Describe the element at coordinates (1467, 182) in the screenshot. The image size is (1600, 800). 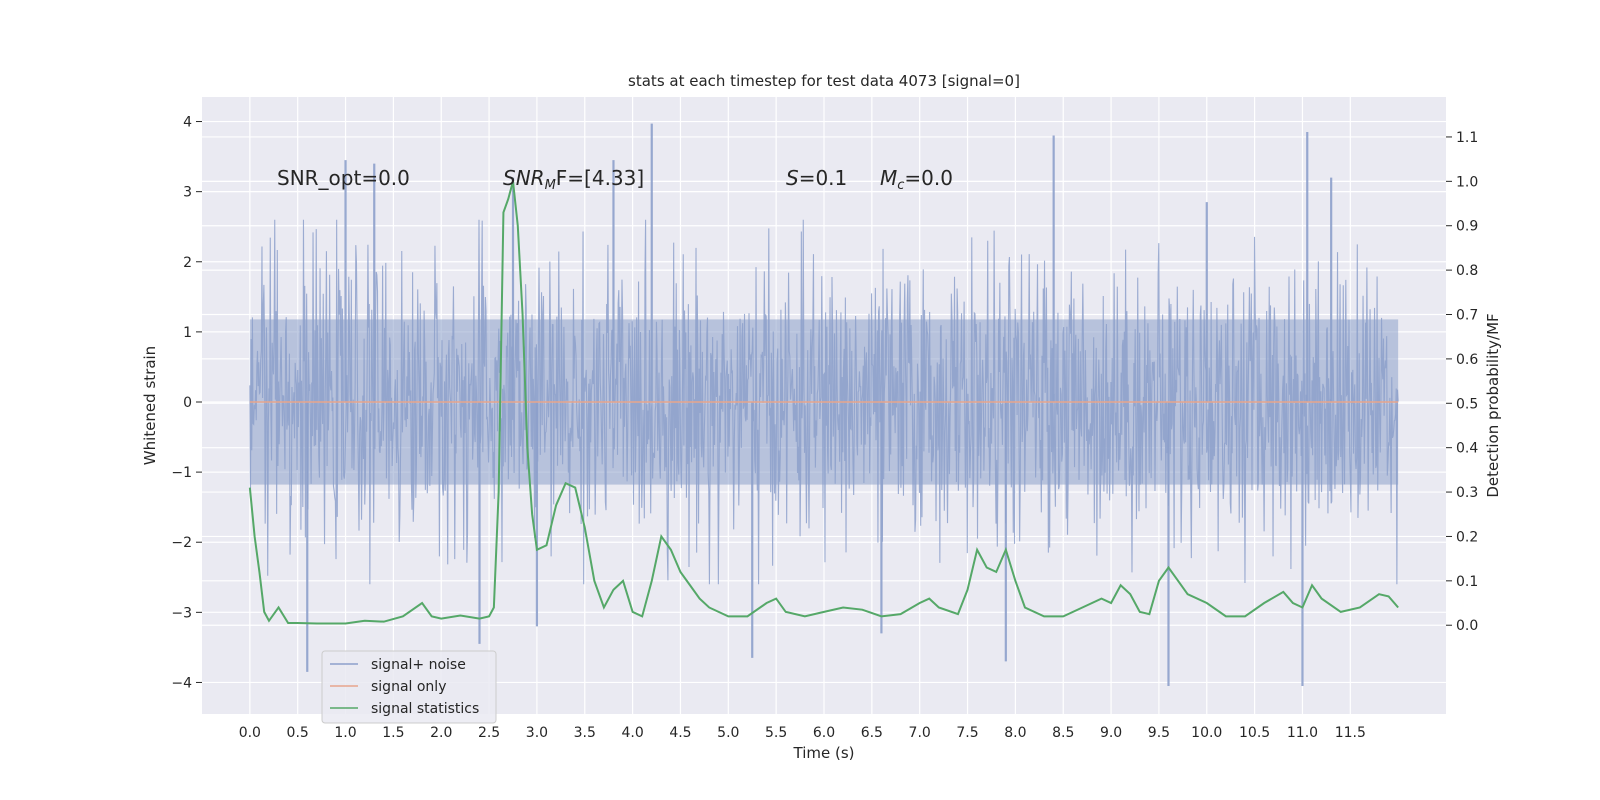
I see `y-right-tick-label: 1.0` at that location.